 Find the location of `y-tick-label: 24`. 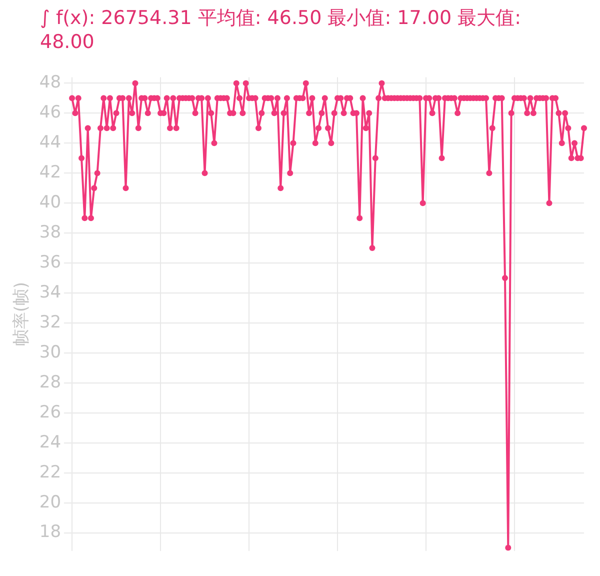

y-tick-label: 24 is located at coordinates (50, 442).